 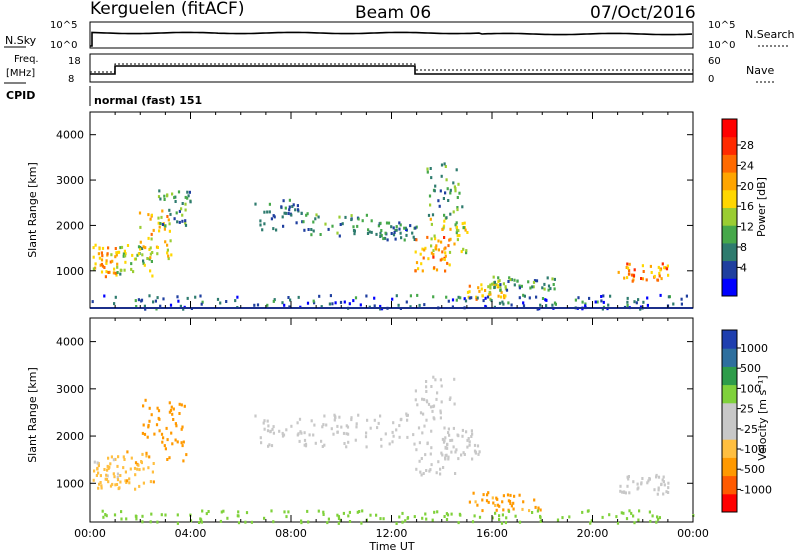 I want to click on freq-label-line1: Freq., so click(x=26, y=59).